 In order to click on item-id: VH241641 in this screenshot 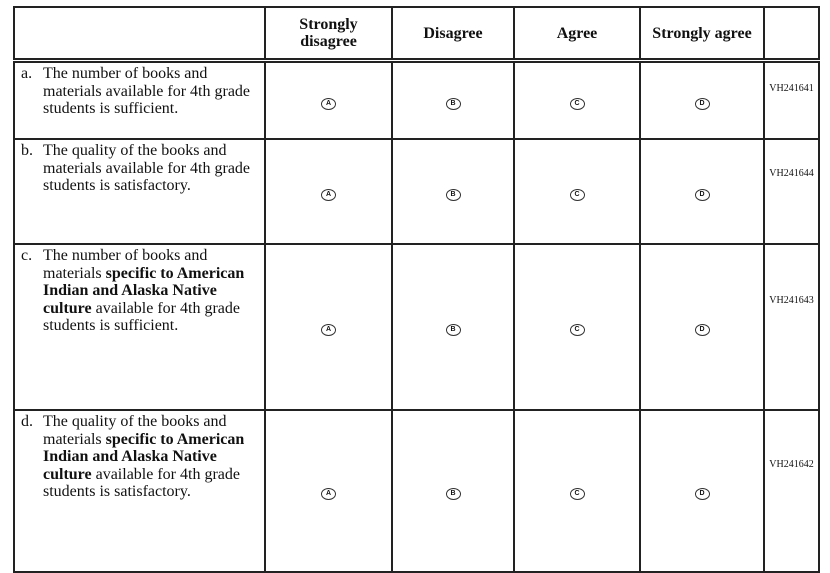, I will do `click(791, 99)`.